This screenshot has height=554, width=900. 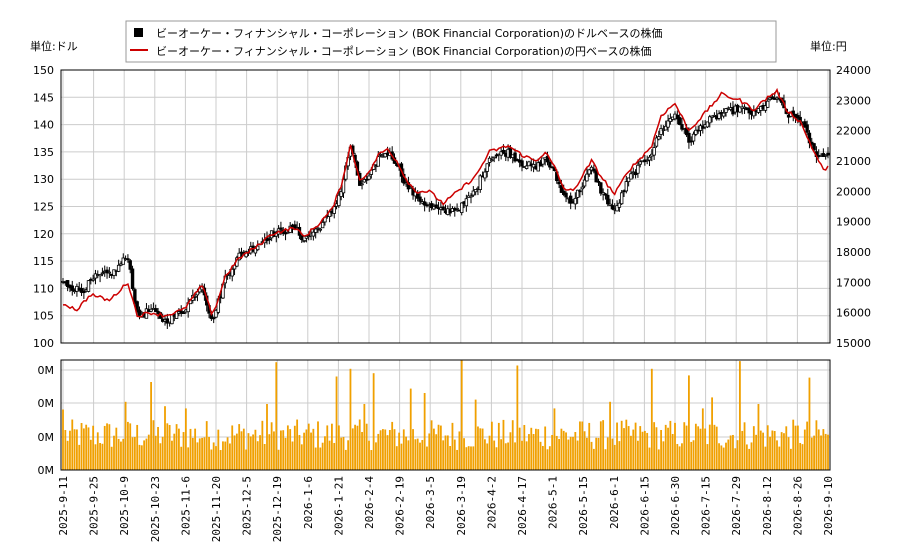 I want to click on right-tick-label: 22000, so click(x=853, y=131).